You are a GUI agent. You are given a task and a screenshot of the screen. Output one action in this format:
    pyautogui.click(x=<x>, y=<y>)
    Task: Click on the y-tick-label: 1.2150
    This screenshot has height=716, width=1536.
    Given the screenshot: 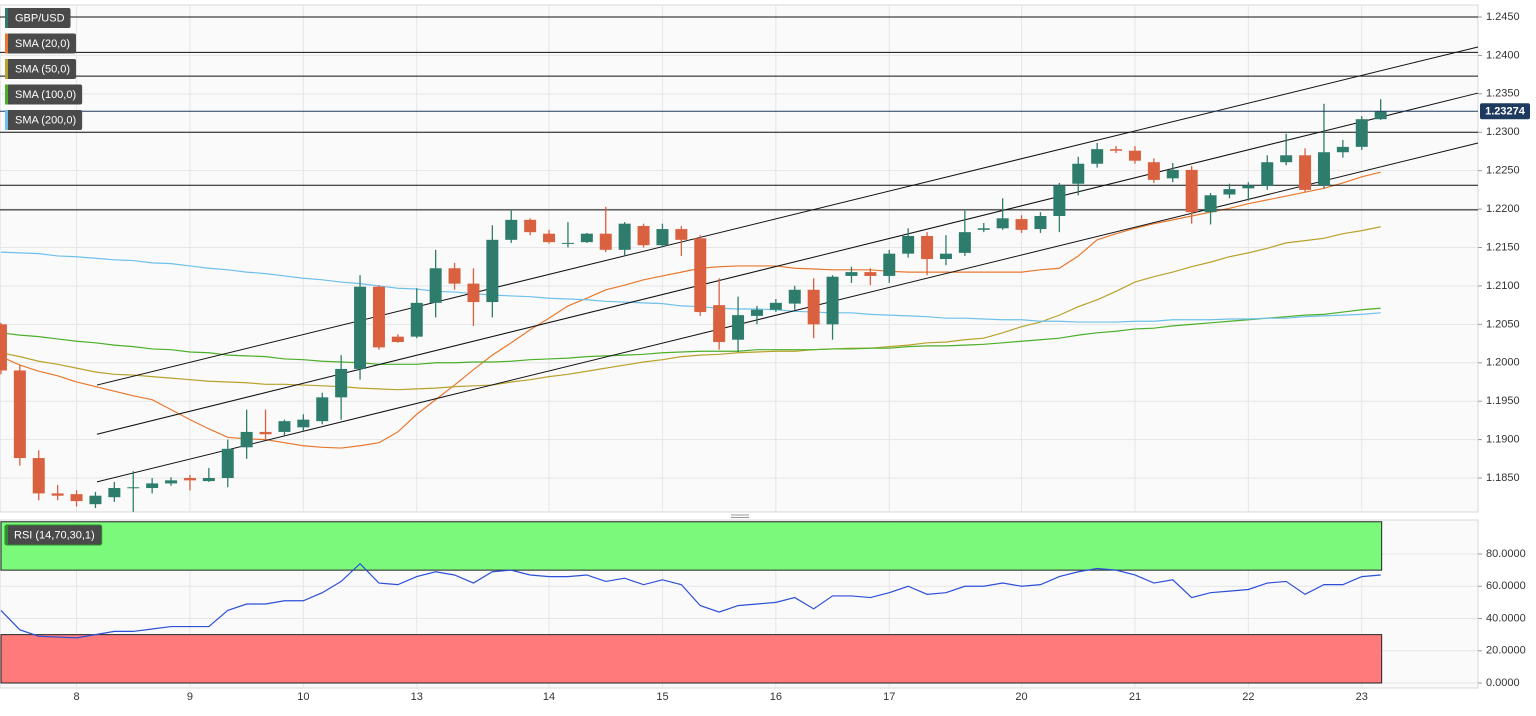 What is the action you would take?
    pyautogui.click(x=1503, y=247)
    